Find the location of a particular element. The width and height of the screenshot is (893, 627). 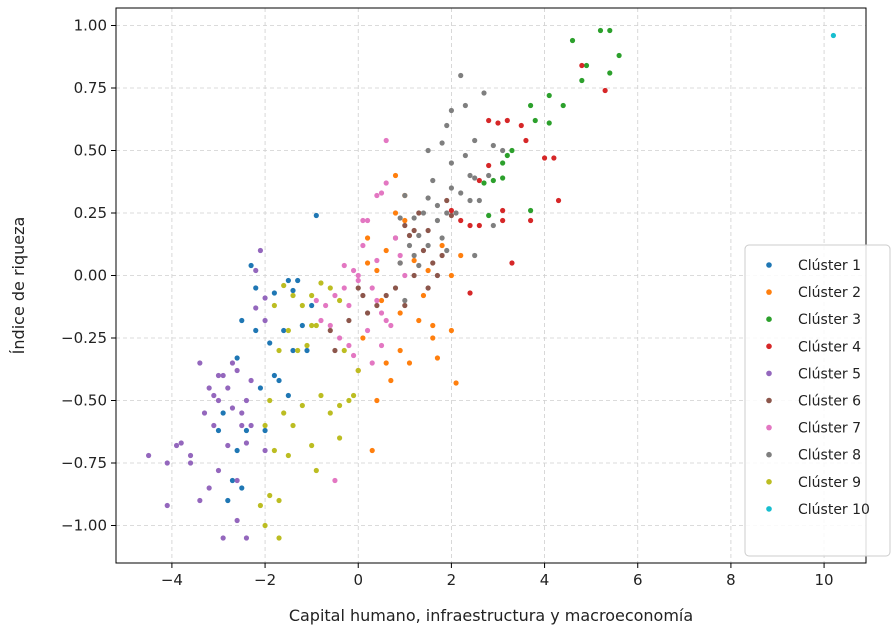

y-tick-label: 0.00 is located at coordinates (90, 276).